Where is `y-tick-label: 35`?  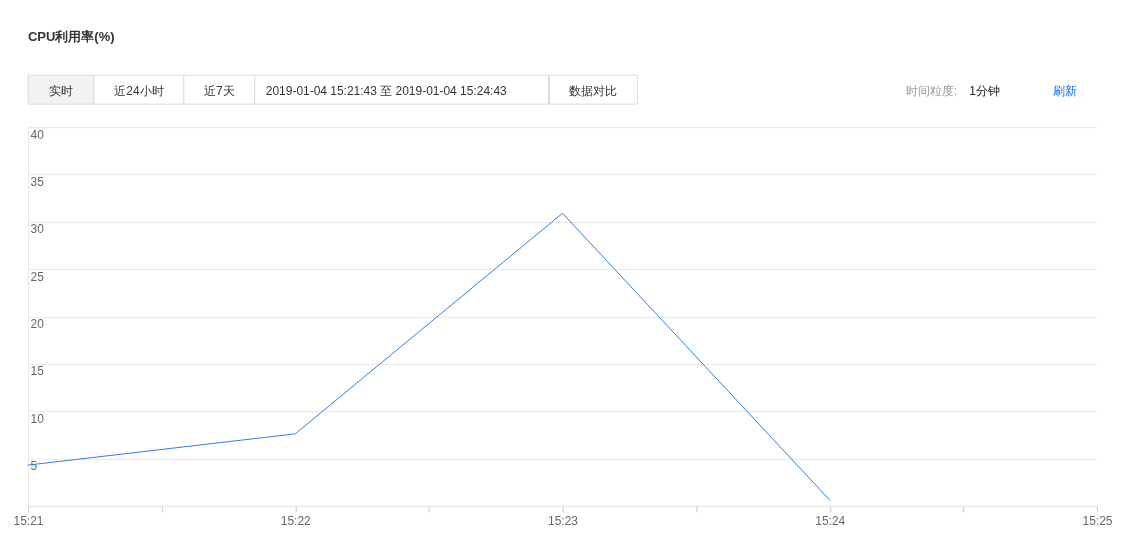
y-tick-label: 35 is located at coordinates (37, 181).